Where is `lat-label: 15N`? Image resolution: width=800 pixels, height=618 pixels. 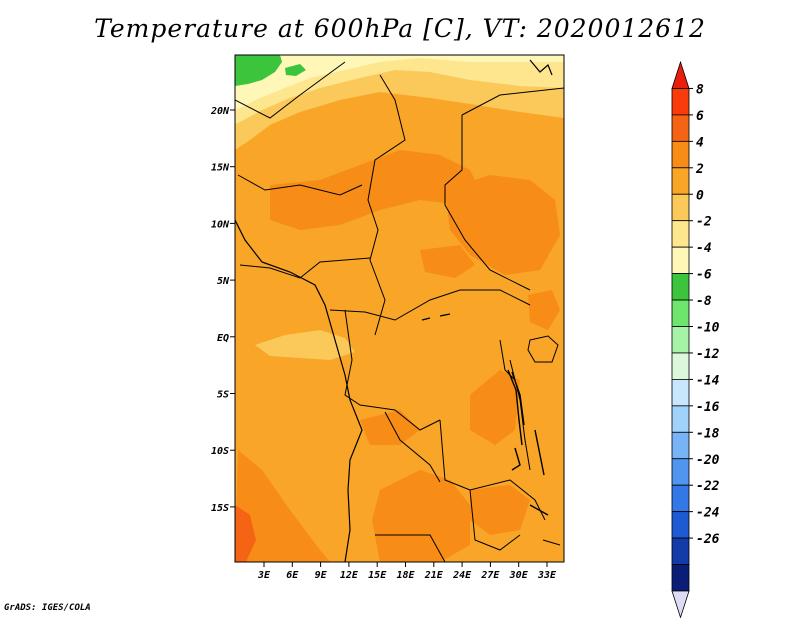
lat-label: 15N is located at coordinates (220, 168).